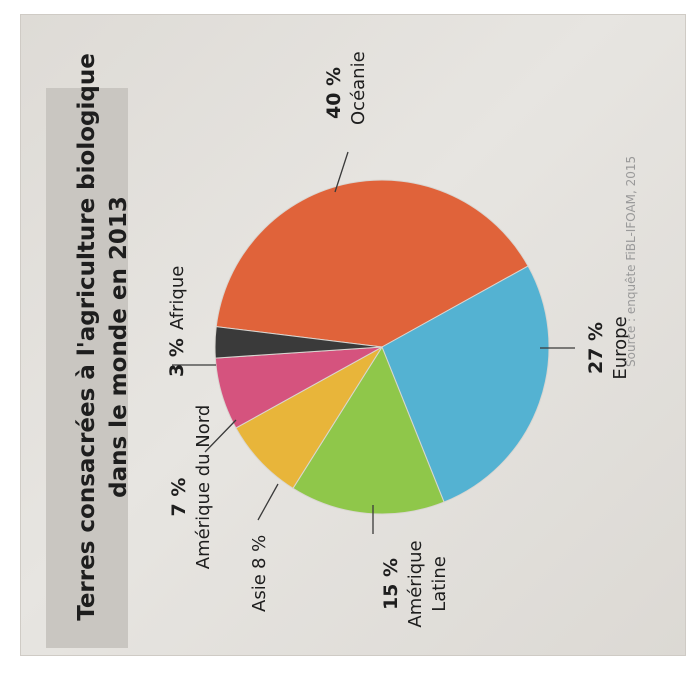 Image resolution: width=700 pixels, height=674 pixels. I want to click on leader-amerique-du-nord, so click(220, 436).